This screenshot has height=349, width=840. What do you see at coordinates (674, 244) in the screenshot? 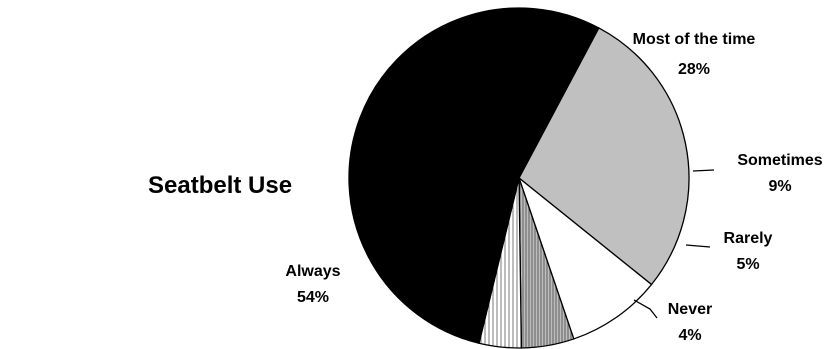
I see `leader-lines` at bounding box center [674, 244].